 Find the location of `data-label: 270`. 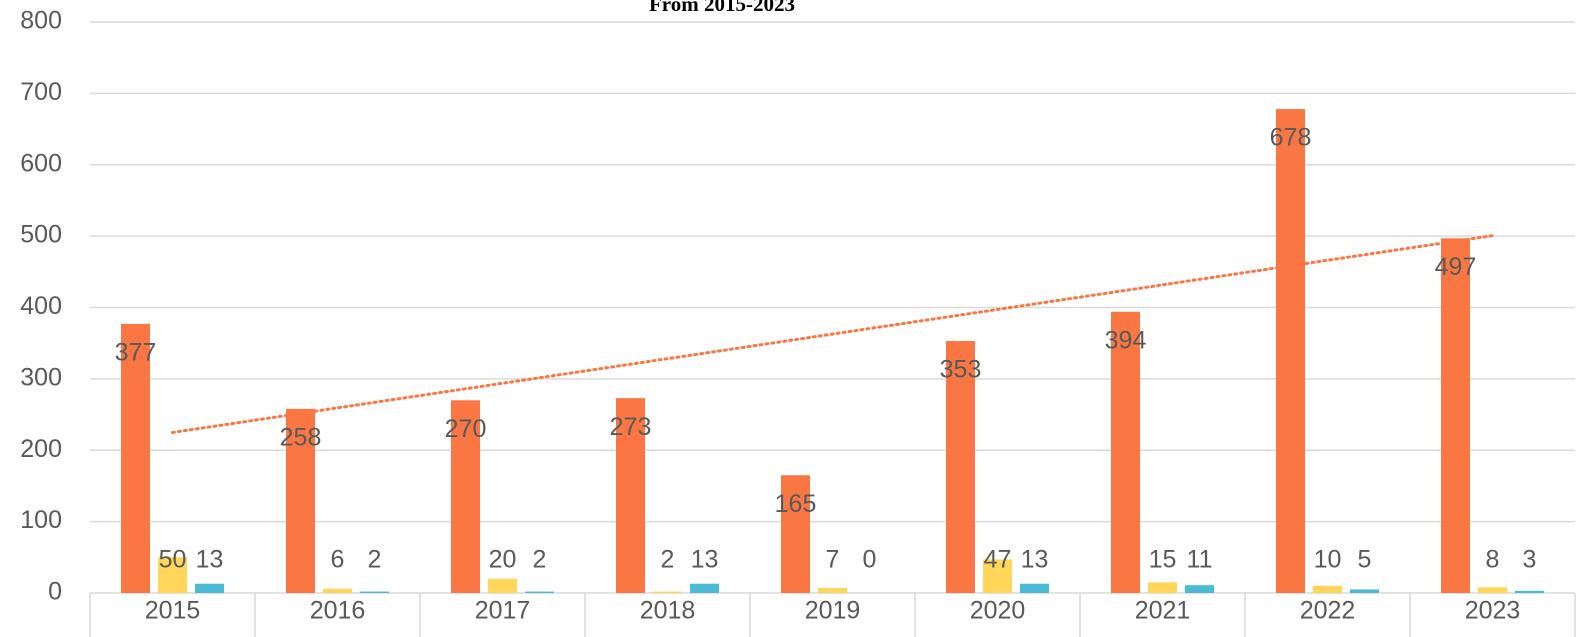

data-label: 270 is located at coordinates (466, 429).